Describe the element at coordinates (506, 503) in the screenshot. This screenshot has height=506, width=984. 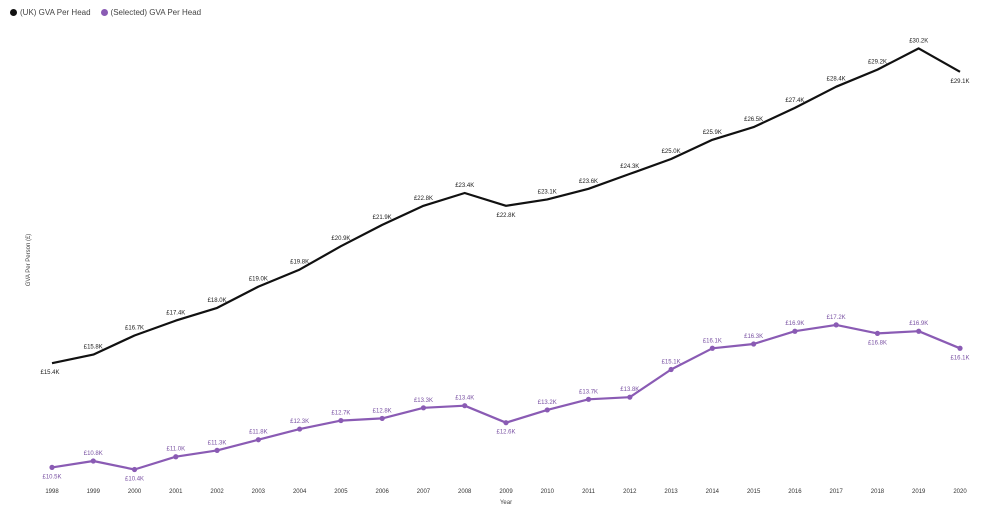
I see `x-axis-title: Year` at that location.